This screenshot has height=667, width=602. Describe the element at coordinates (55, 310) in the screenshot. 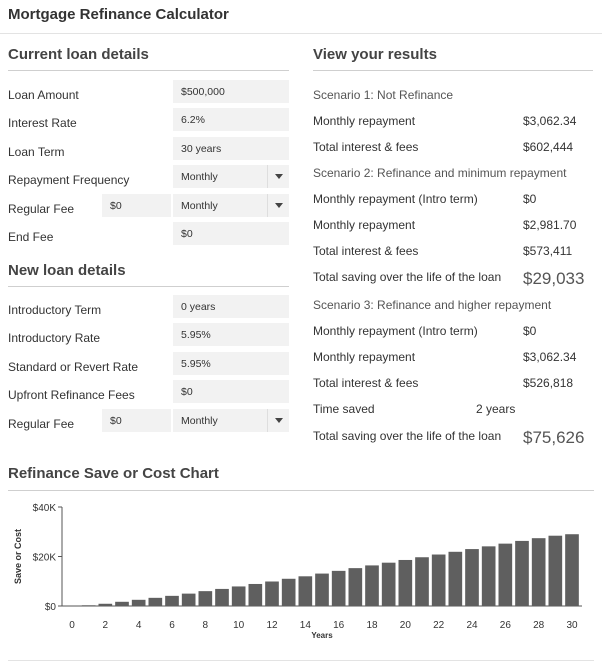

I see `intro-term-label: Introductory Term` at that location.